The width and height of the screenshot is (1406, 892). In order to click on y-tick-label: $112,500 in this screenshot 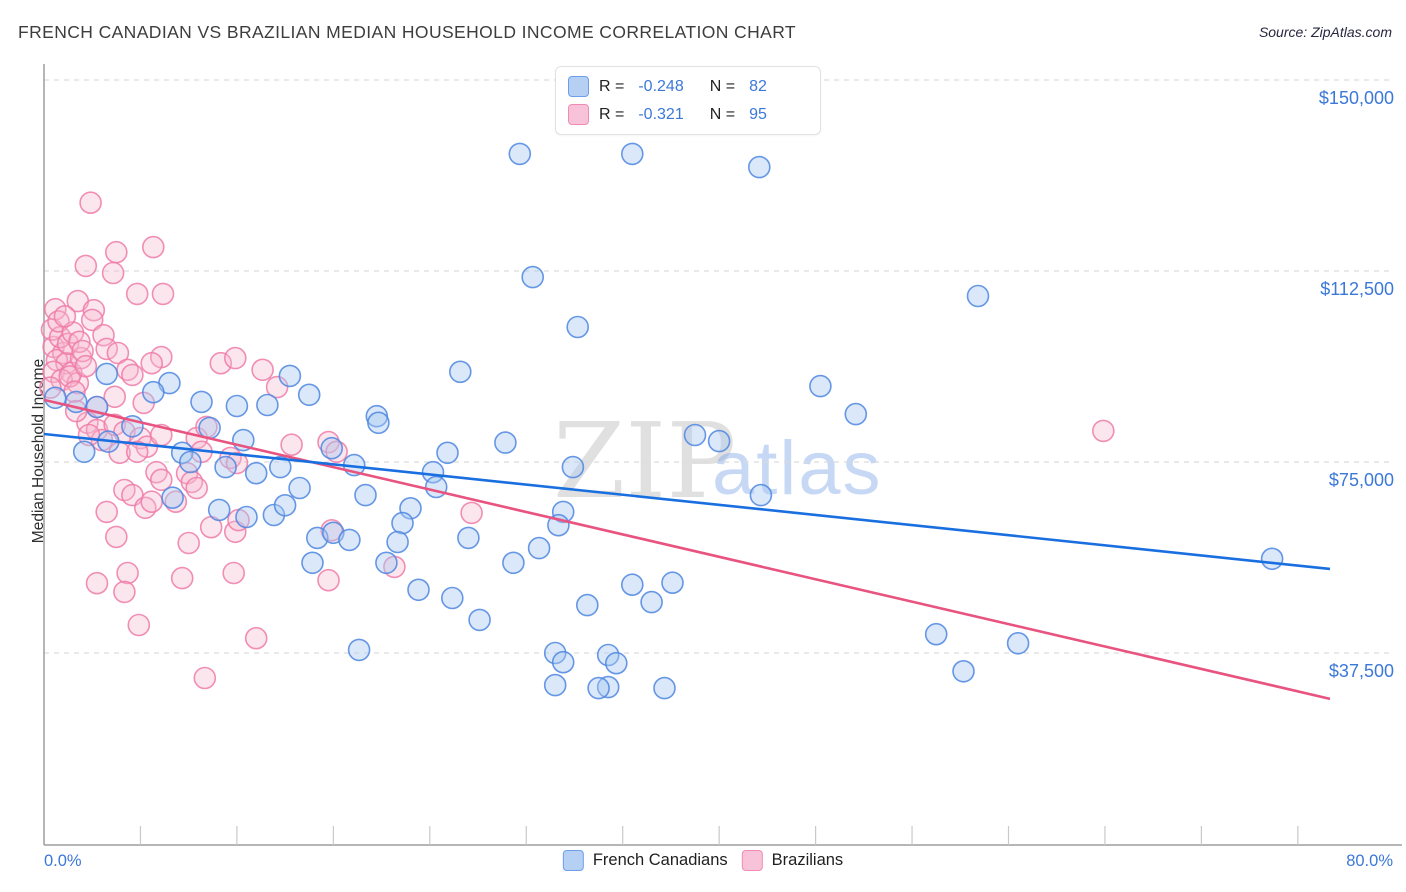, I will do `click(1357, 289)`.